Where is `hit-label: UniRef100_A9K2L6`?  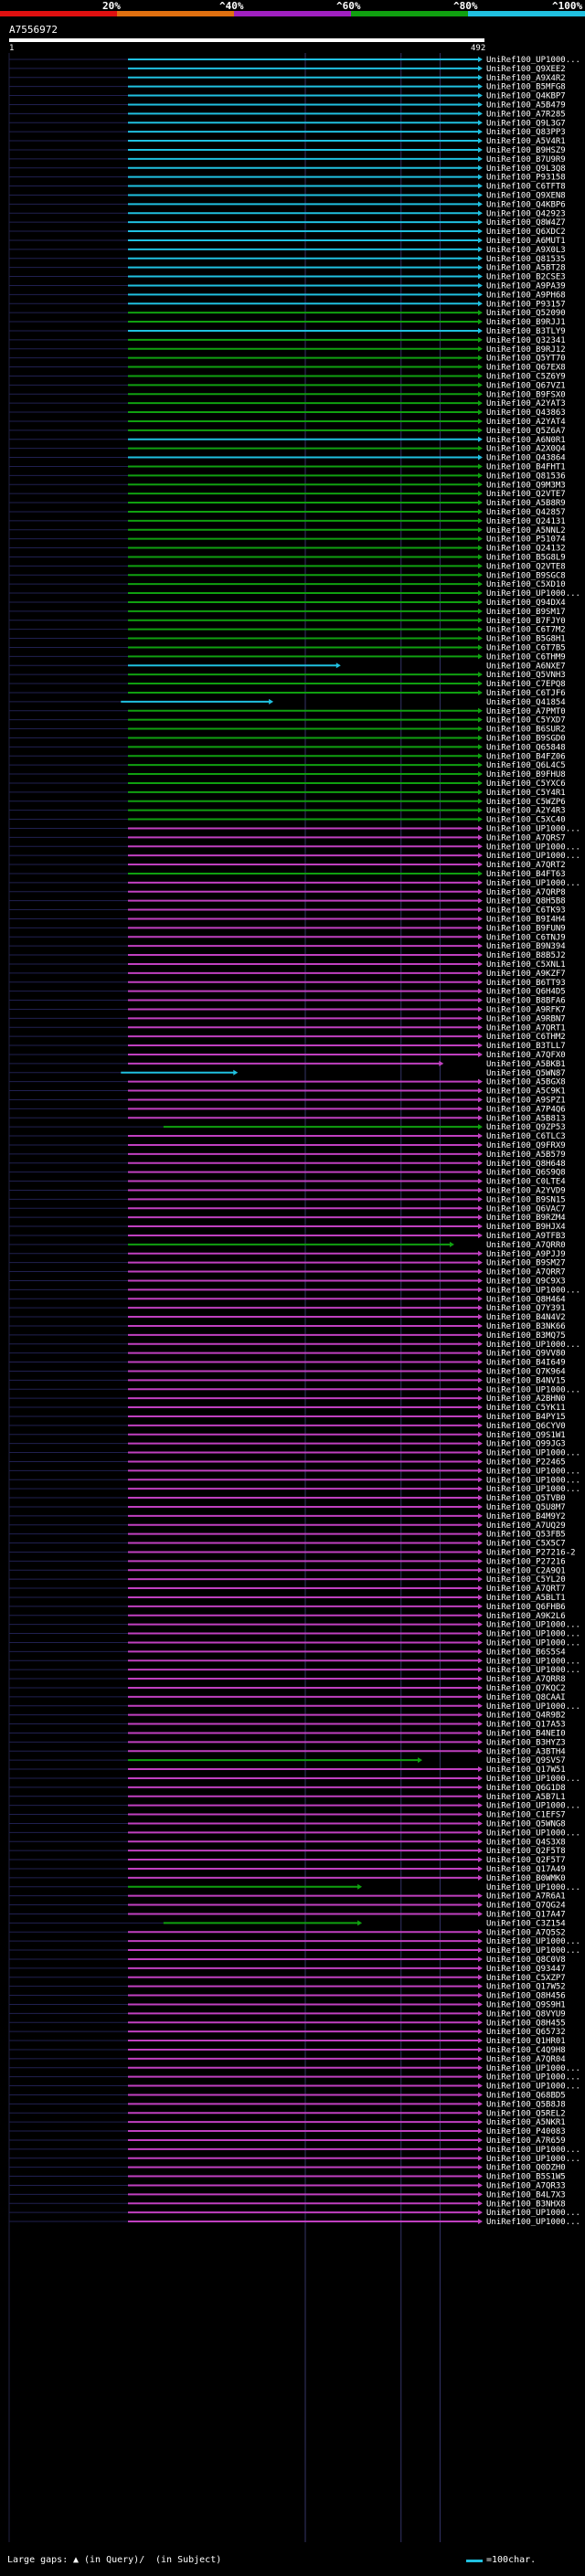
hit-label: UniRef100_A9K2L6 is located at coordinates (526, 1616).